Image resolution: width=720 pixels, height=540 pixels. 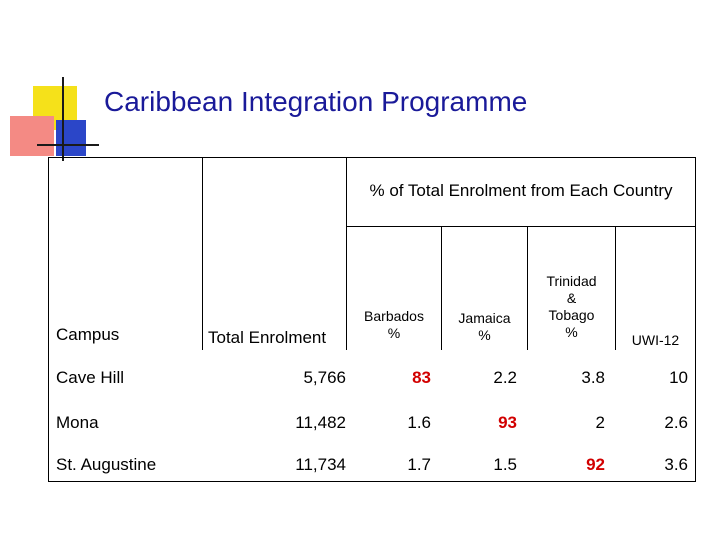 What do you see at coordinates (678, 377) in the screenshot?
I see `row-uwi-pct: 10` at bounding box center [678, 377].